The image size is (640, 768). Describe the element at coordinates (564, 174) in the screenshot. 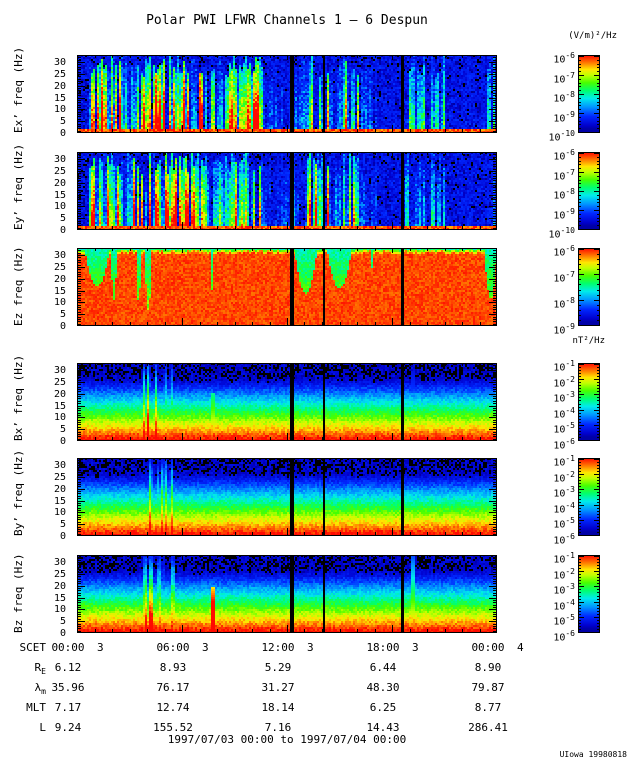

I see `cblabel-ey-1: 10-7` at that location.